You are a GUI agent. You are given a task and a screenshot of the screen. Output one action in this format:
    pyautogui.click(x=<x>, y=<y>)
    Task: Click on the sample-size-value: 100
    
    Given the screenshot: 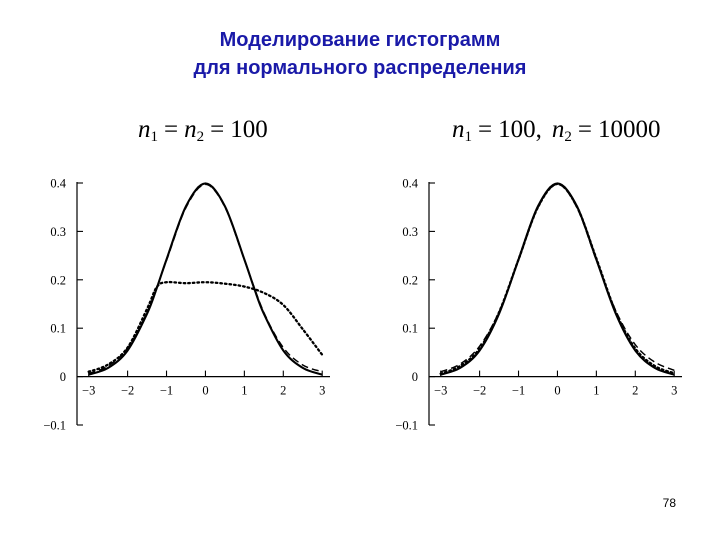 What is the action you would take?
    pyautogui.click(x=249, y=129)
    